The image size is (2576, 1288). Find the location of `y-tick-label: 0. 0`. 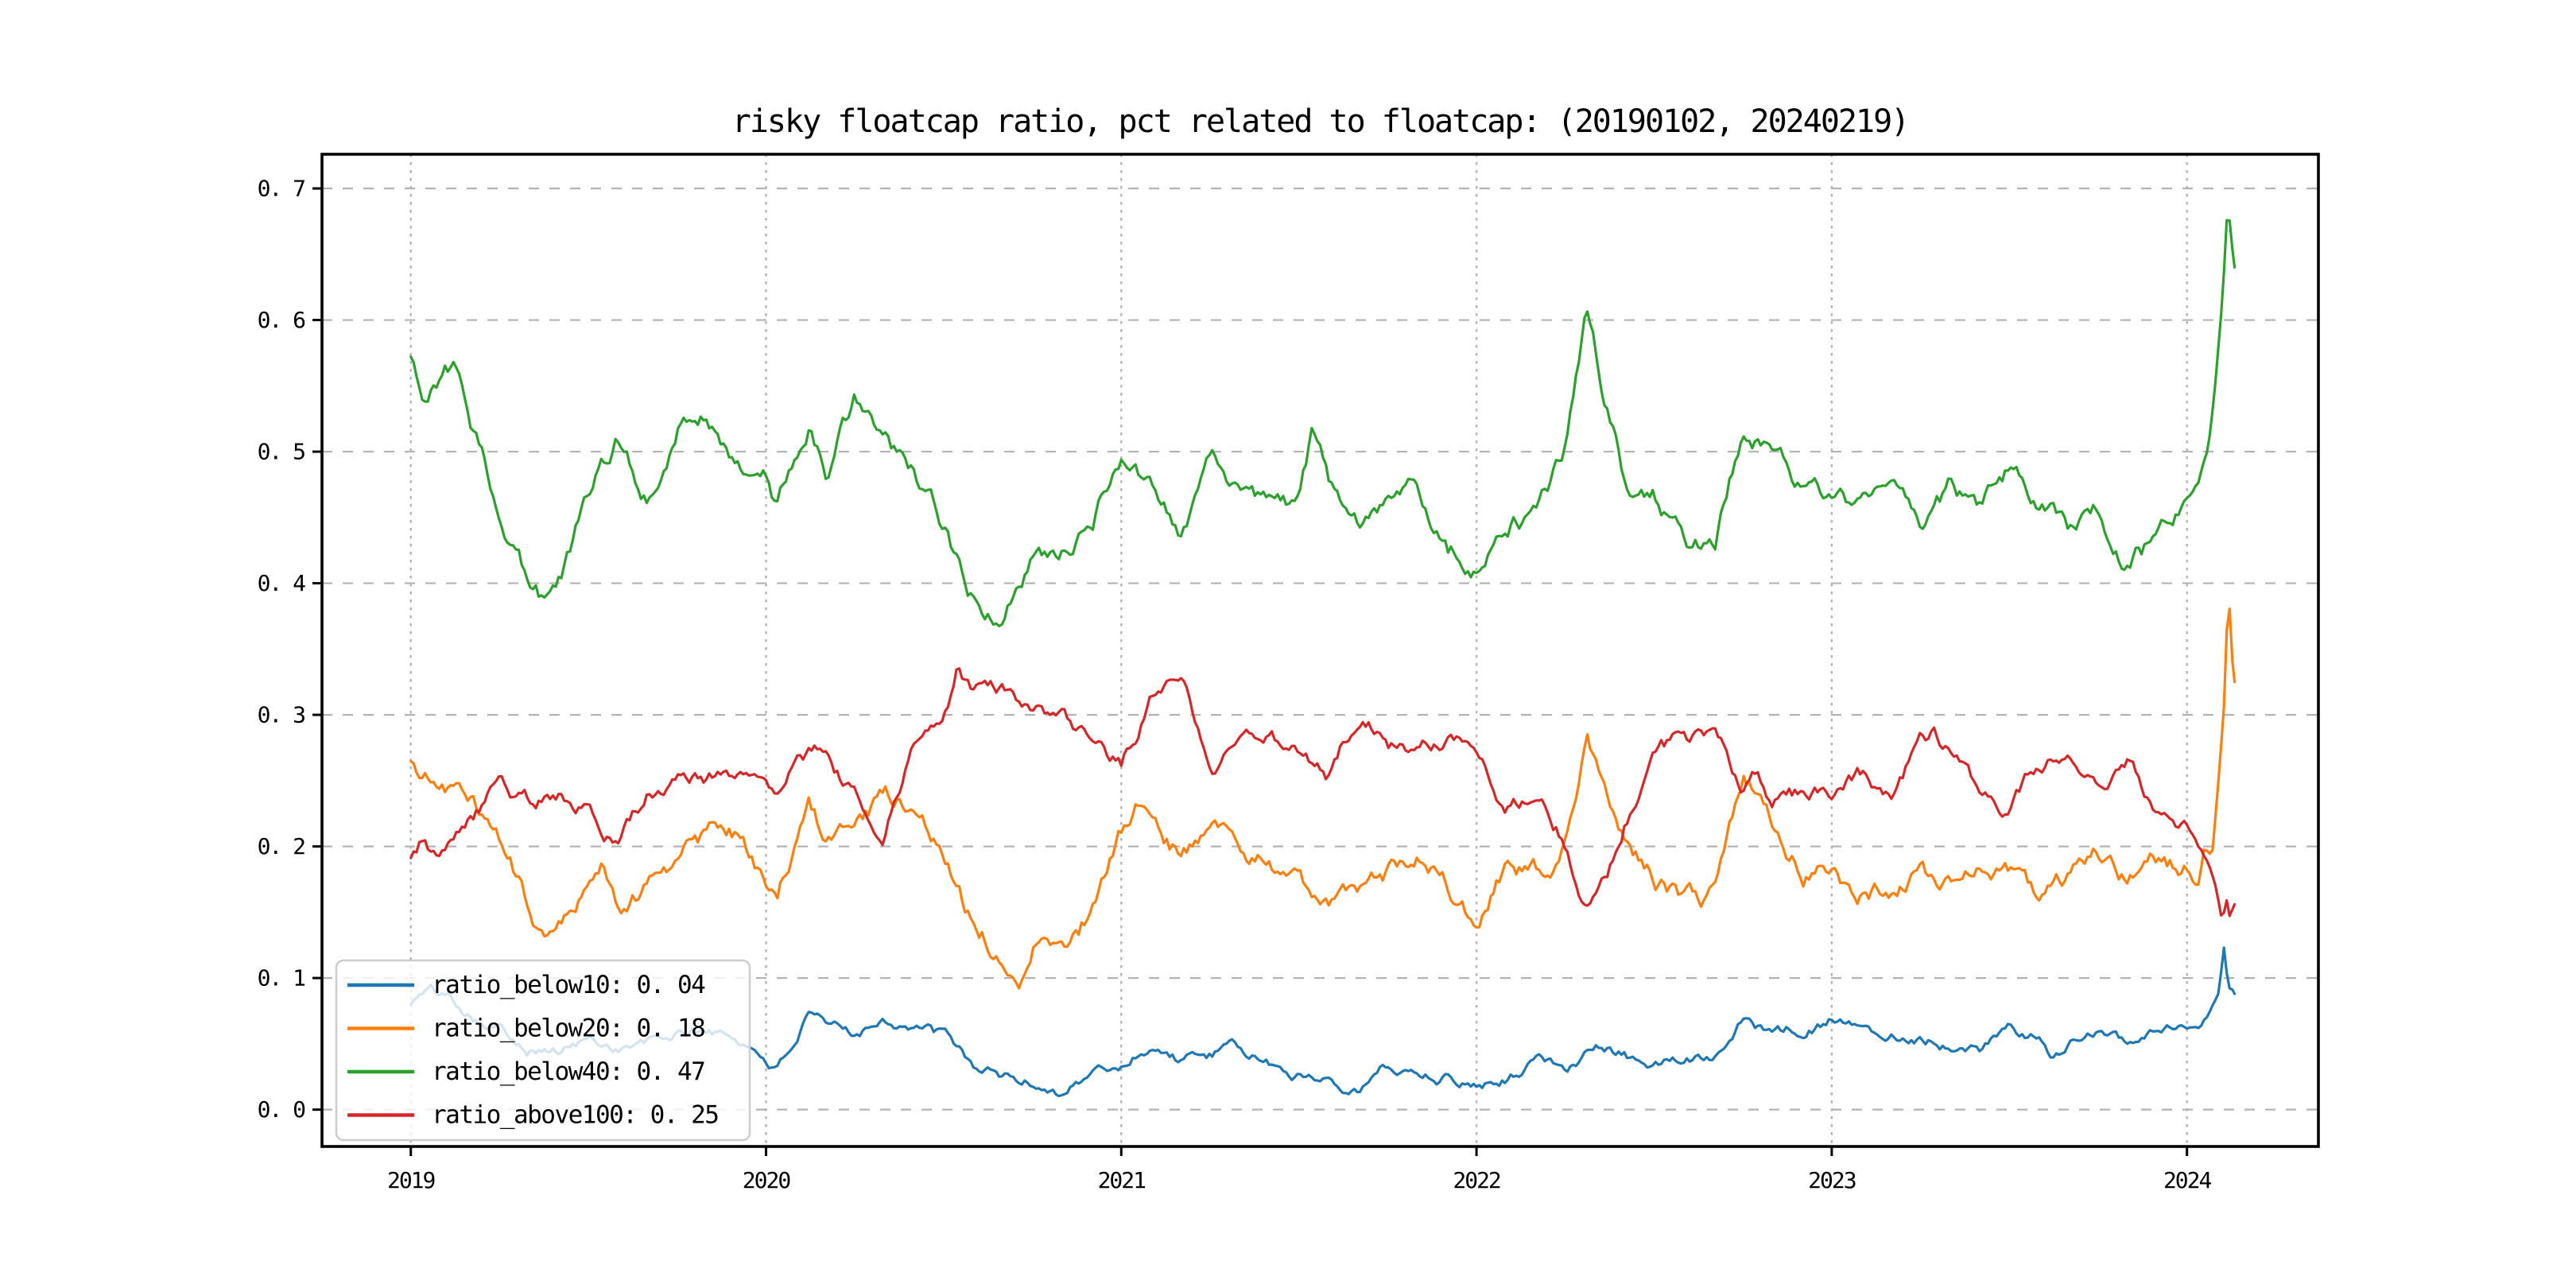

y-tick-label: 0. 0 is located at coordinates (282, 1109).